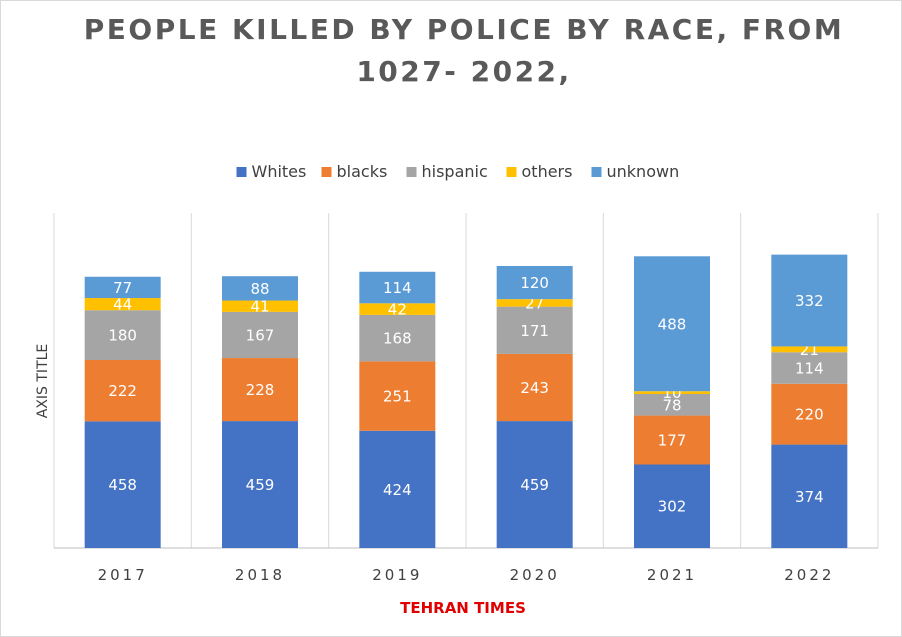 This screenshot has height=637, width=902. I want to click on data-label-blacks-2017: 222, so click(122, 391).